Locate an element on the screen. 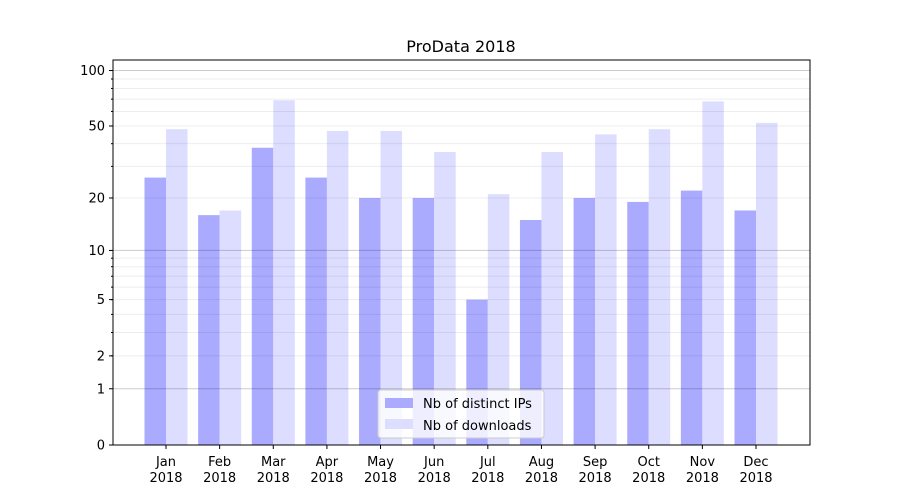 The image size is (900, 504). legend: Nb of distinct IPs Nb of downloads is located at coordinates (461, 414).